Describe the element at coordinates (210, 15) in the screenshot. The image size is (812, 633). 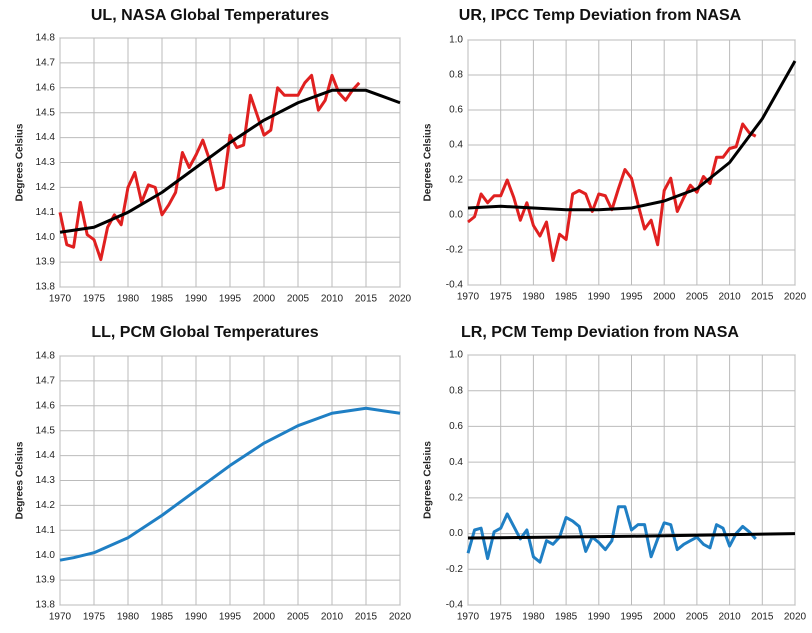
I see `chart-title: UL, NASA Global Temperatures` at that location.